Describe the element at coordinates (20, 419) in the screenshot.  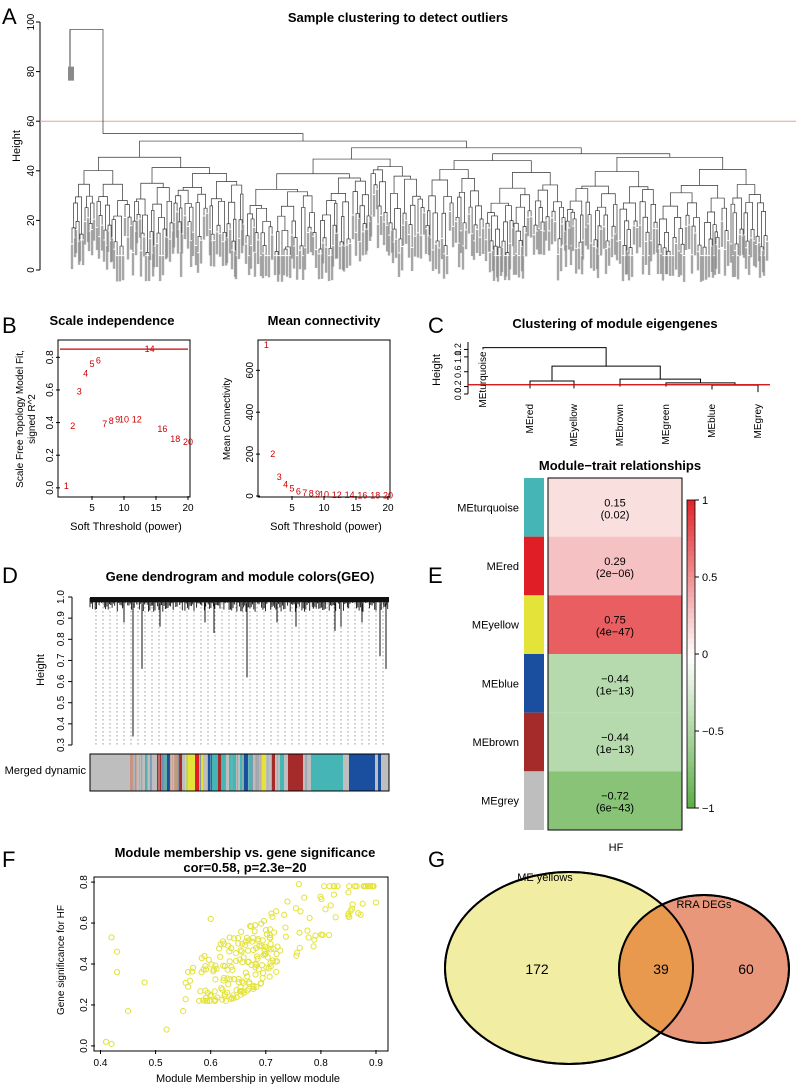
I see `panel-b1-ylabel-line1: Scale Free Topology Model Fit,` at that location.